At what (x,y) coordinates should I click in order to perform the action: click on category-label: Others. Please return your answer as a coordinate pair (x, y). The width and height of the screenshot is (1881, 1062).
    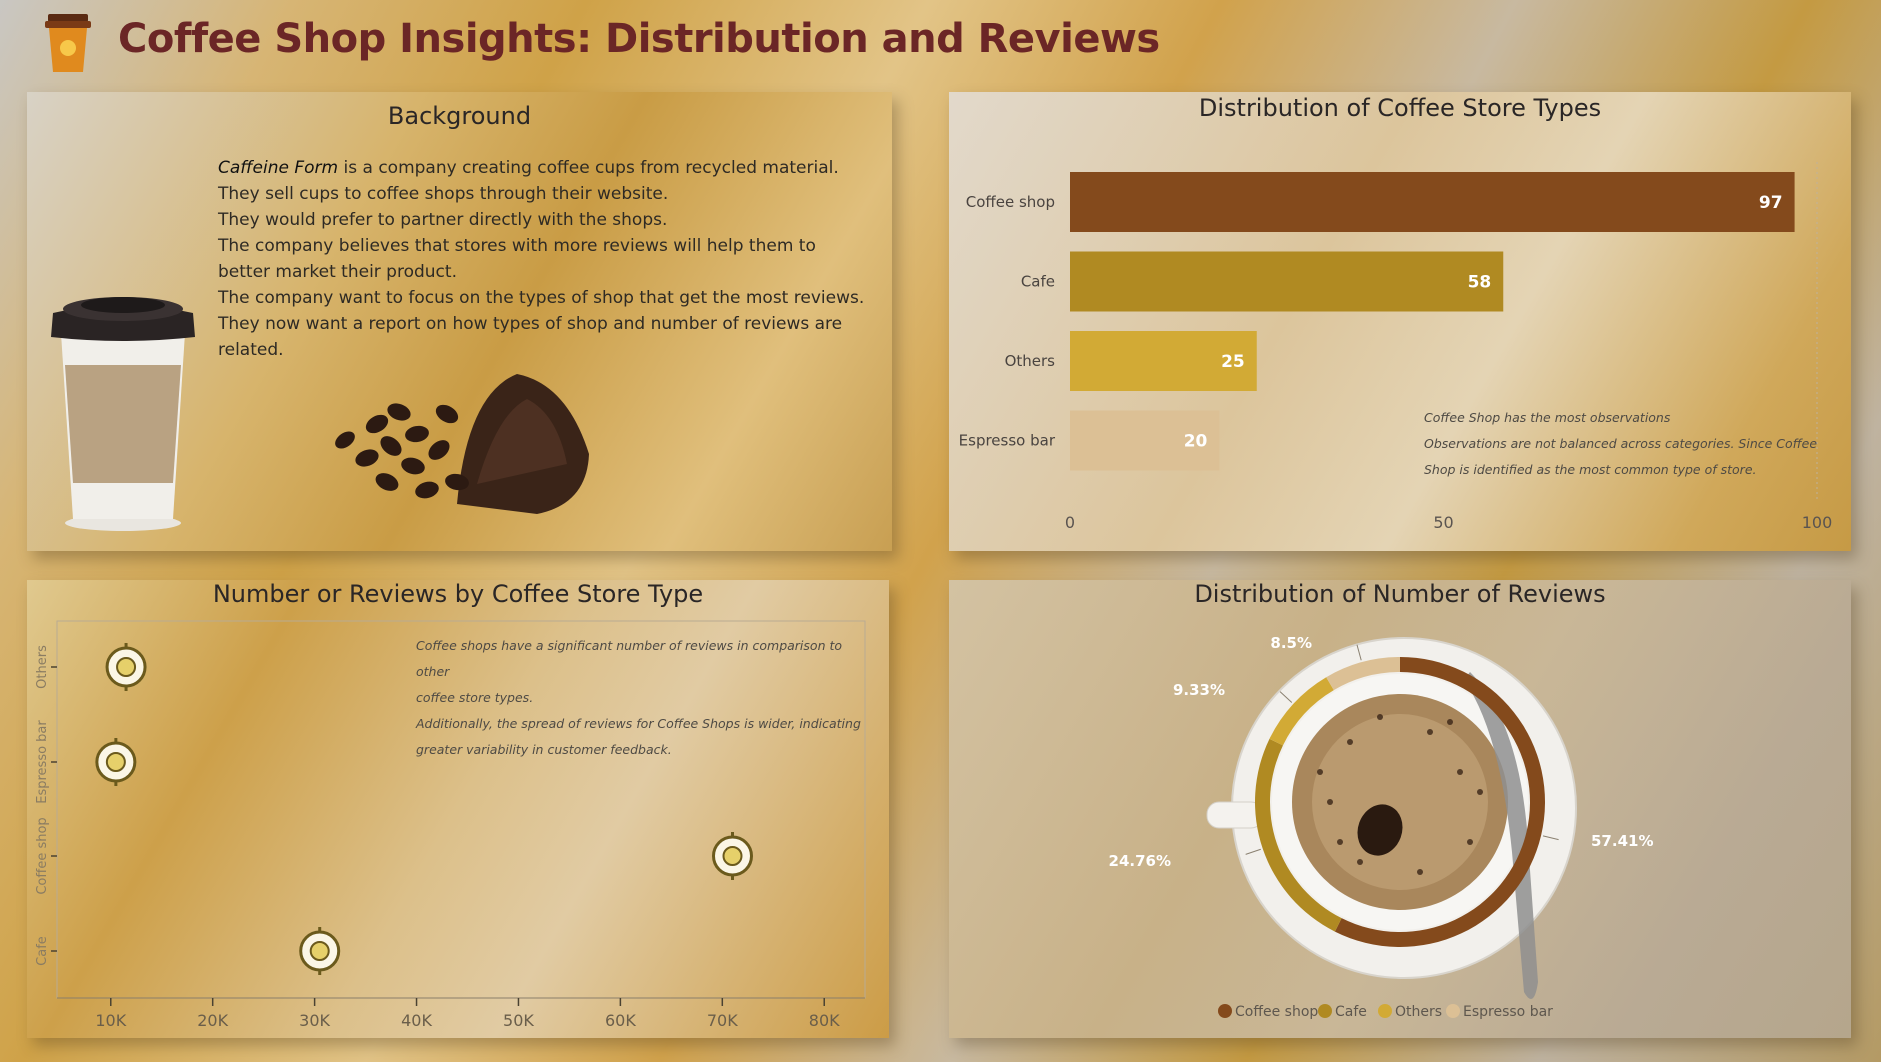
    Looking at the image, I should click on (1030, 361).